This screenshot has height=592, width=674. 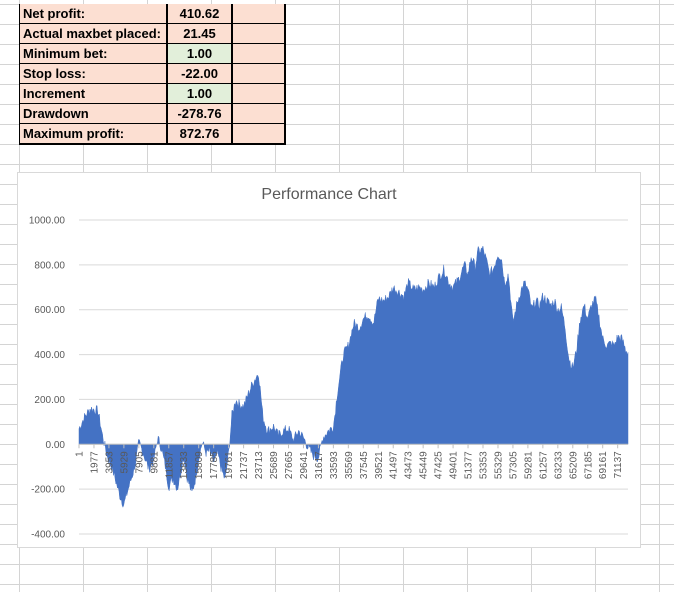 I want to click on stats-row: Stop loss: -22.00, so click(x=152, y=73).